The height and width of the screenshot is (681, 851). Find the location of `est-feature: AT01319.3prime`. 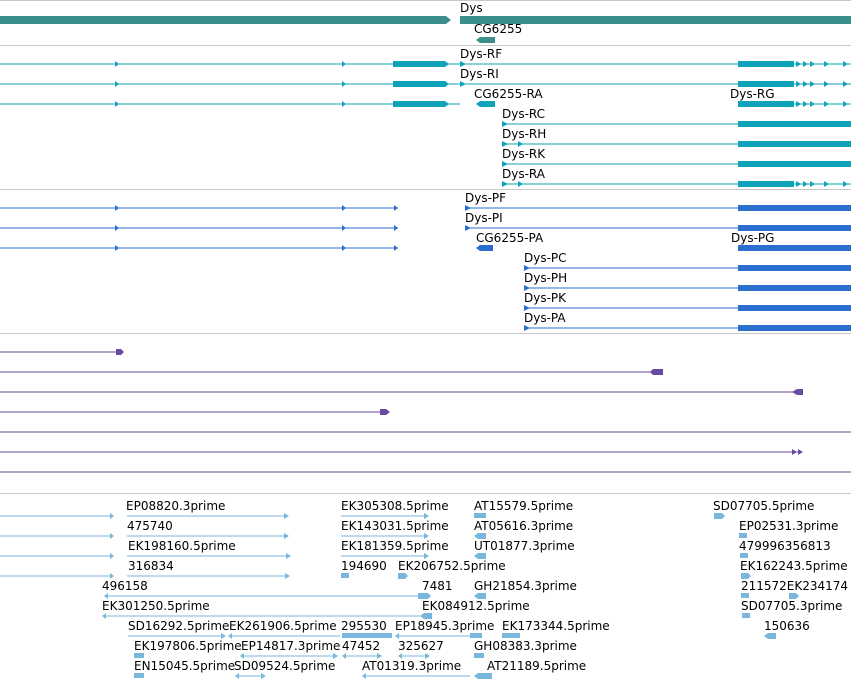

est-feature: AT01319.3prime is located at coordinates (416, 669).